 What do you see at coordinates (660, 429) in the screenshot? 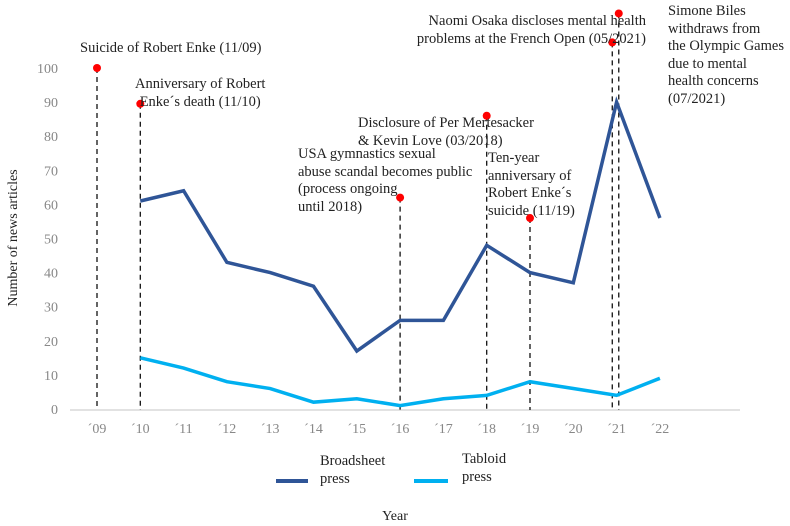
I see `x-tick-label: ´22` at bounding box center [660, 429].